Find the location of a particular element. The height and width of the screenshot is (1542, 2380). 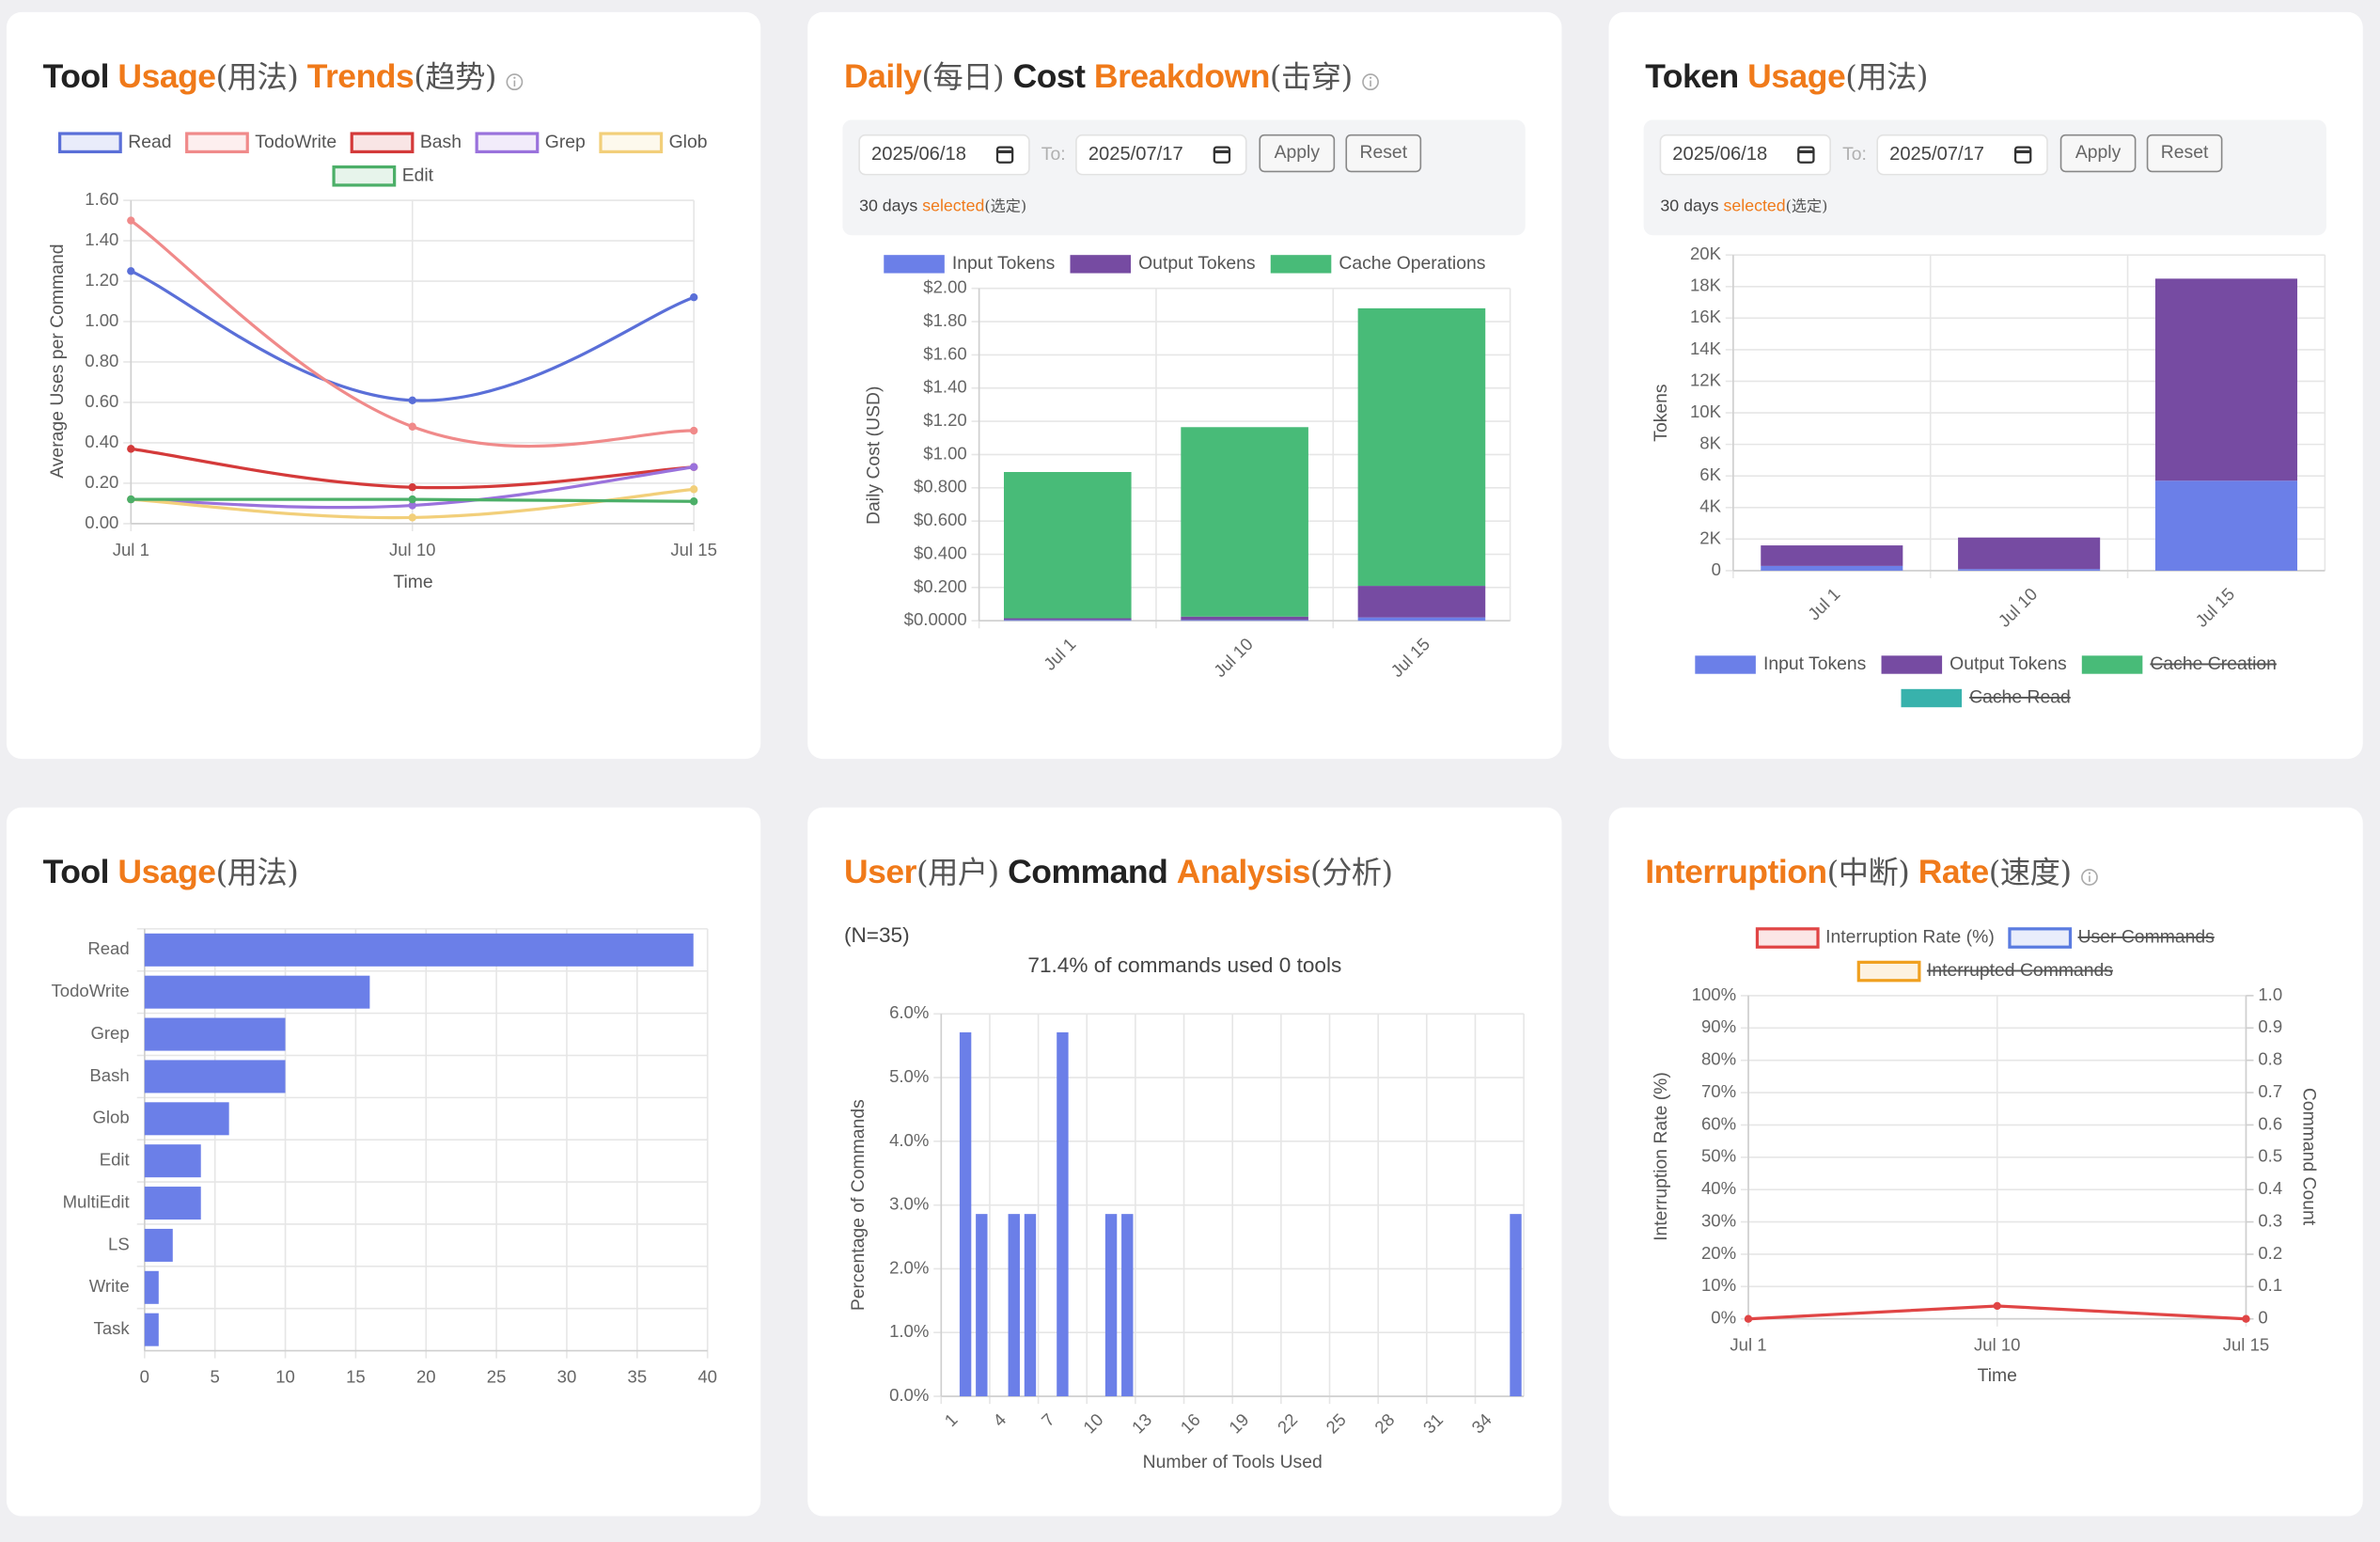

y-tick-label: Read is located at coordinates (108, 948).